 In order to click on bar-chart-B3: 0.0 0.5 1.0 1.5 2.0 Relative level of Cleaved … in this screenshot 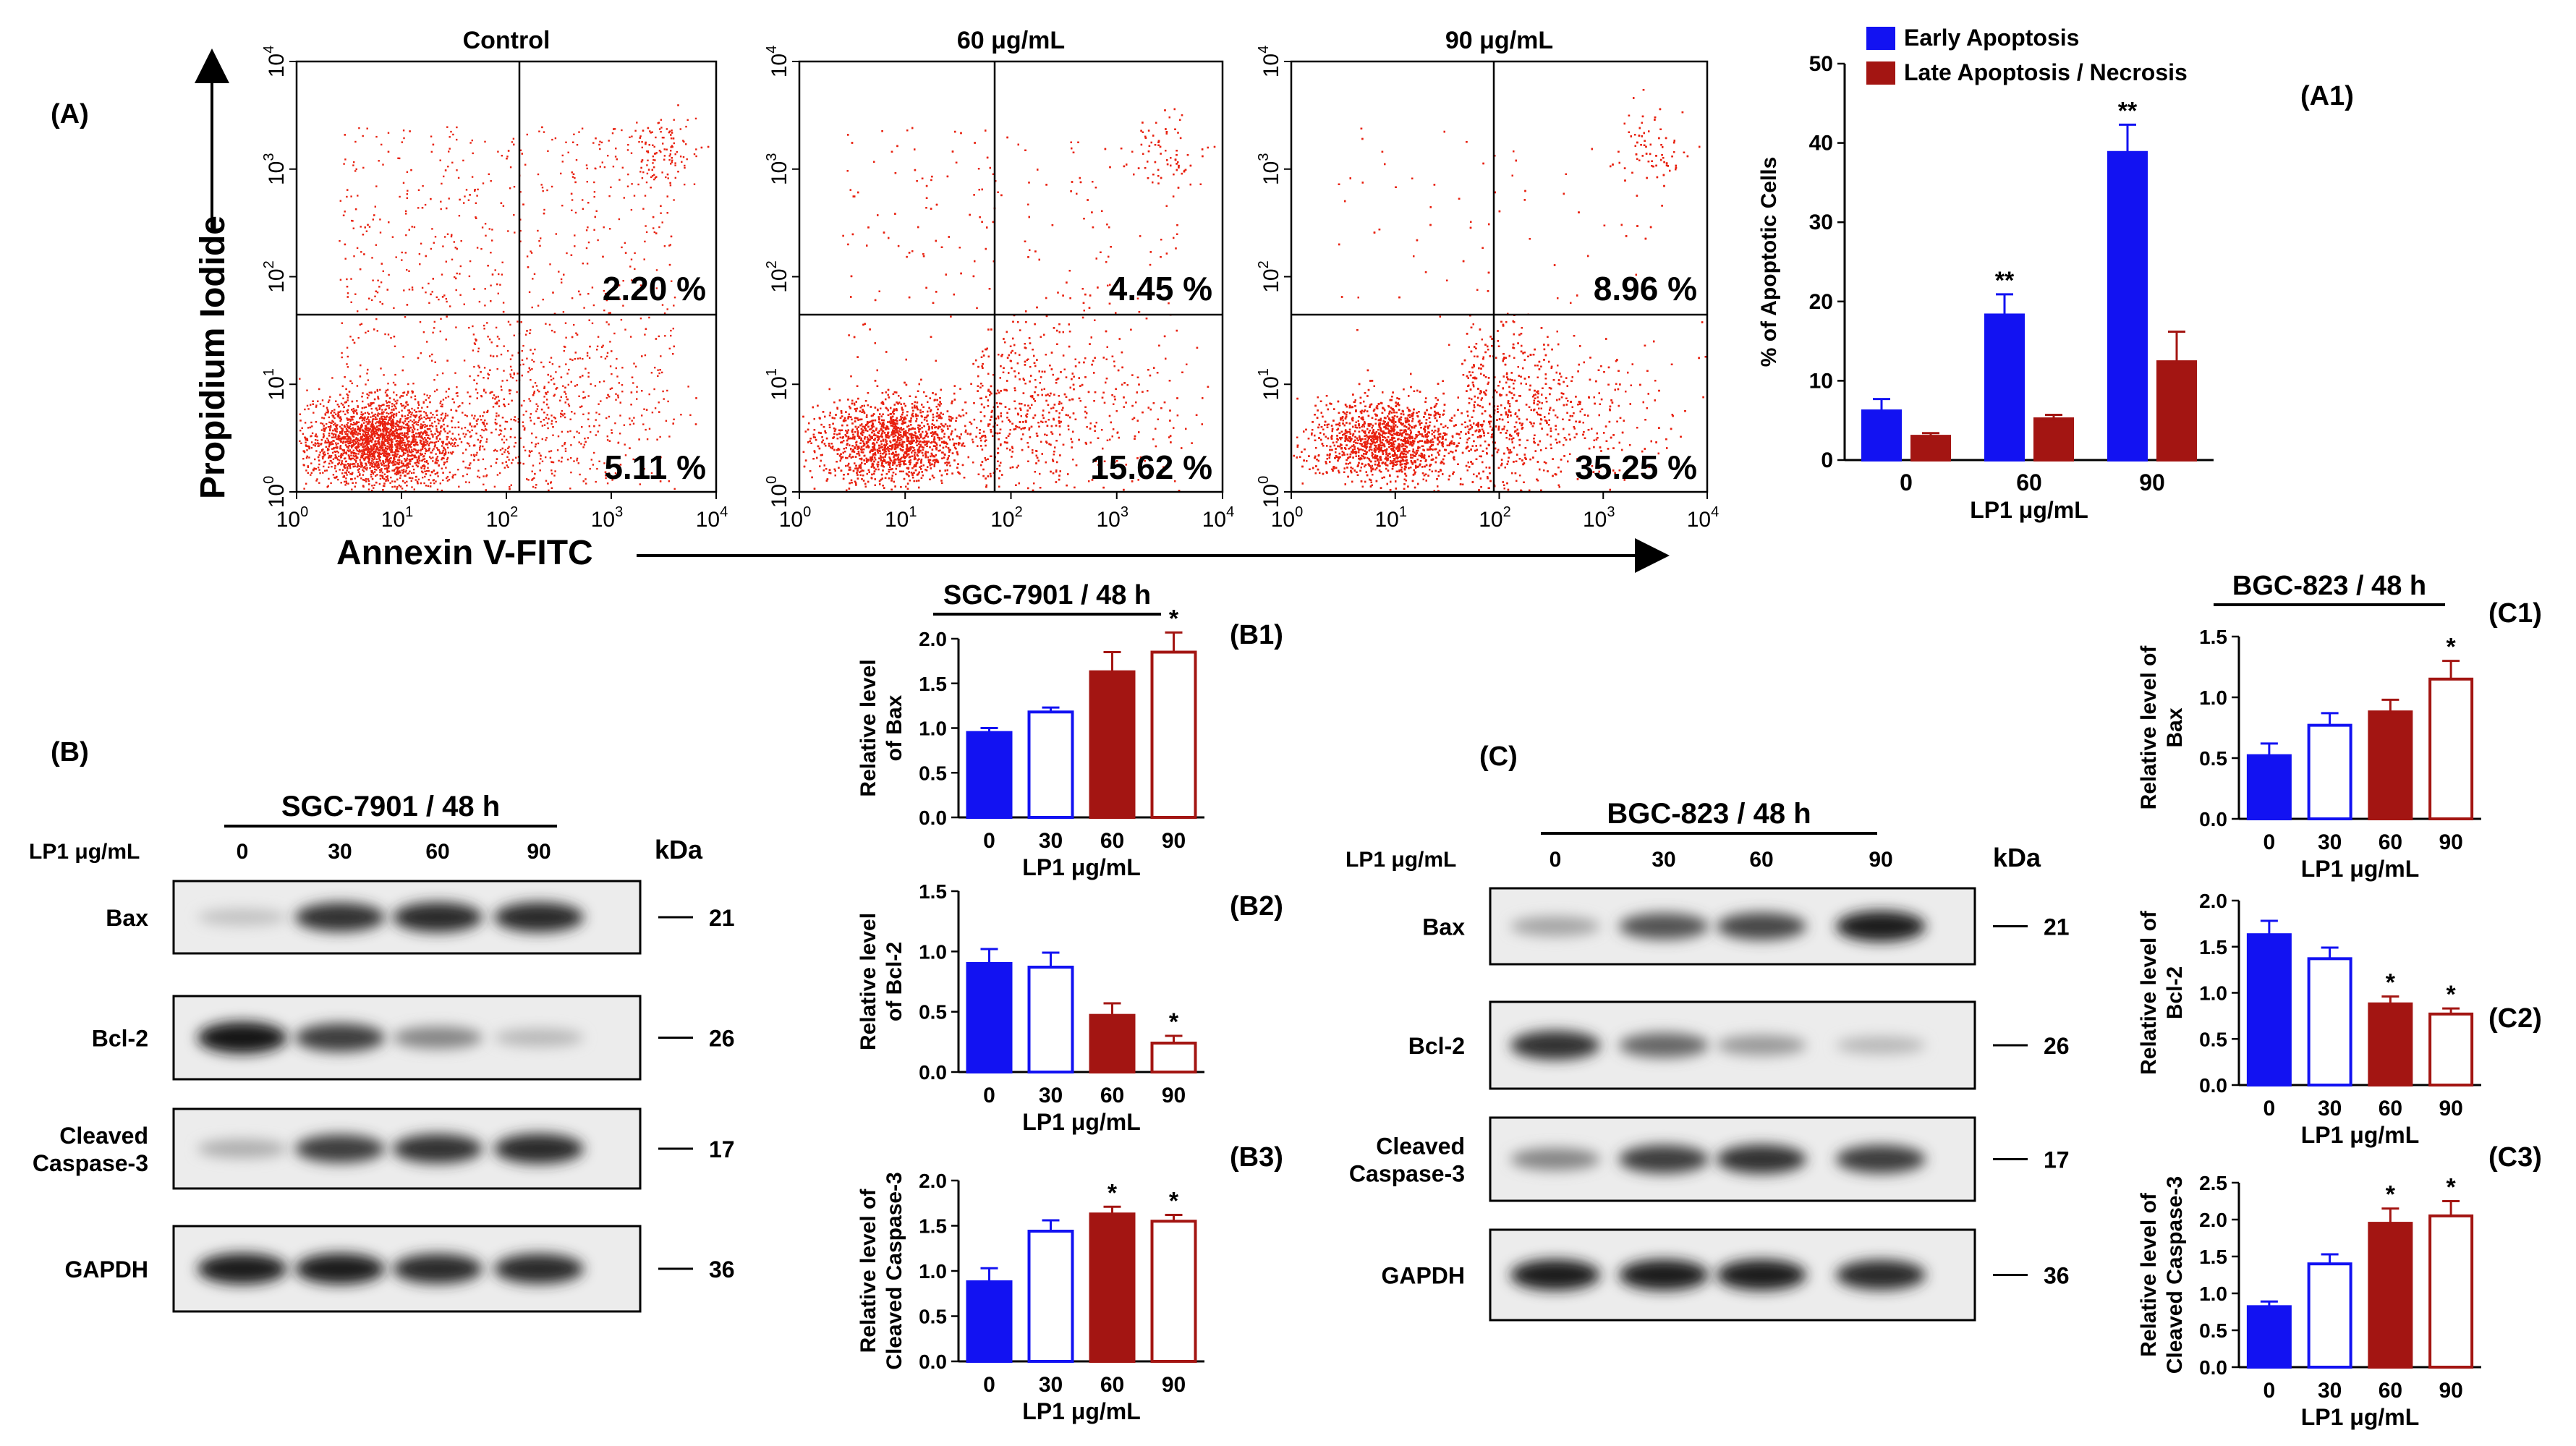, I will do `click(1030, 1297)`.